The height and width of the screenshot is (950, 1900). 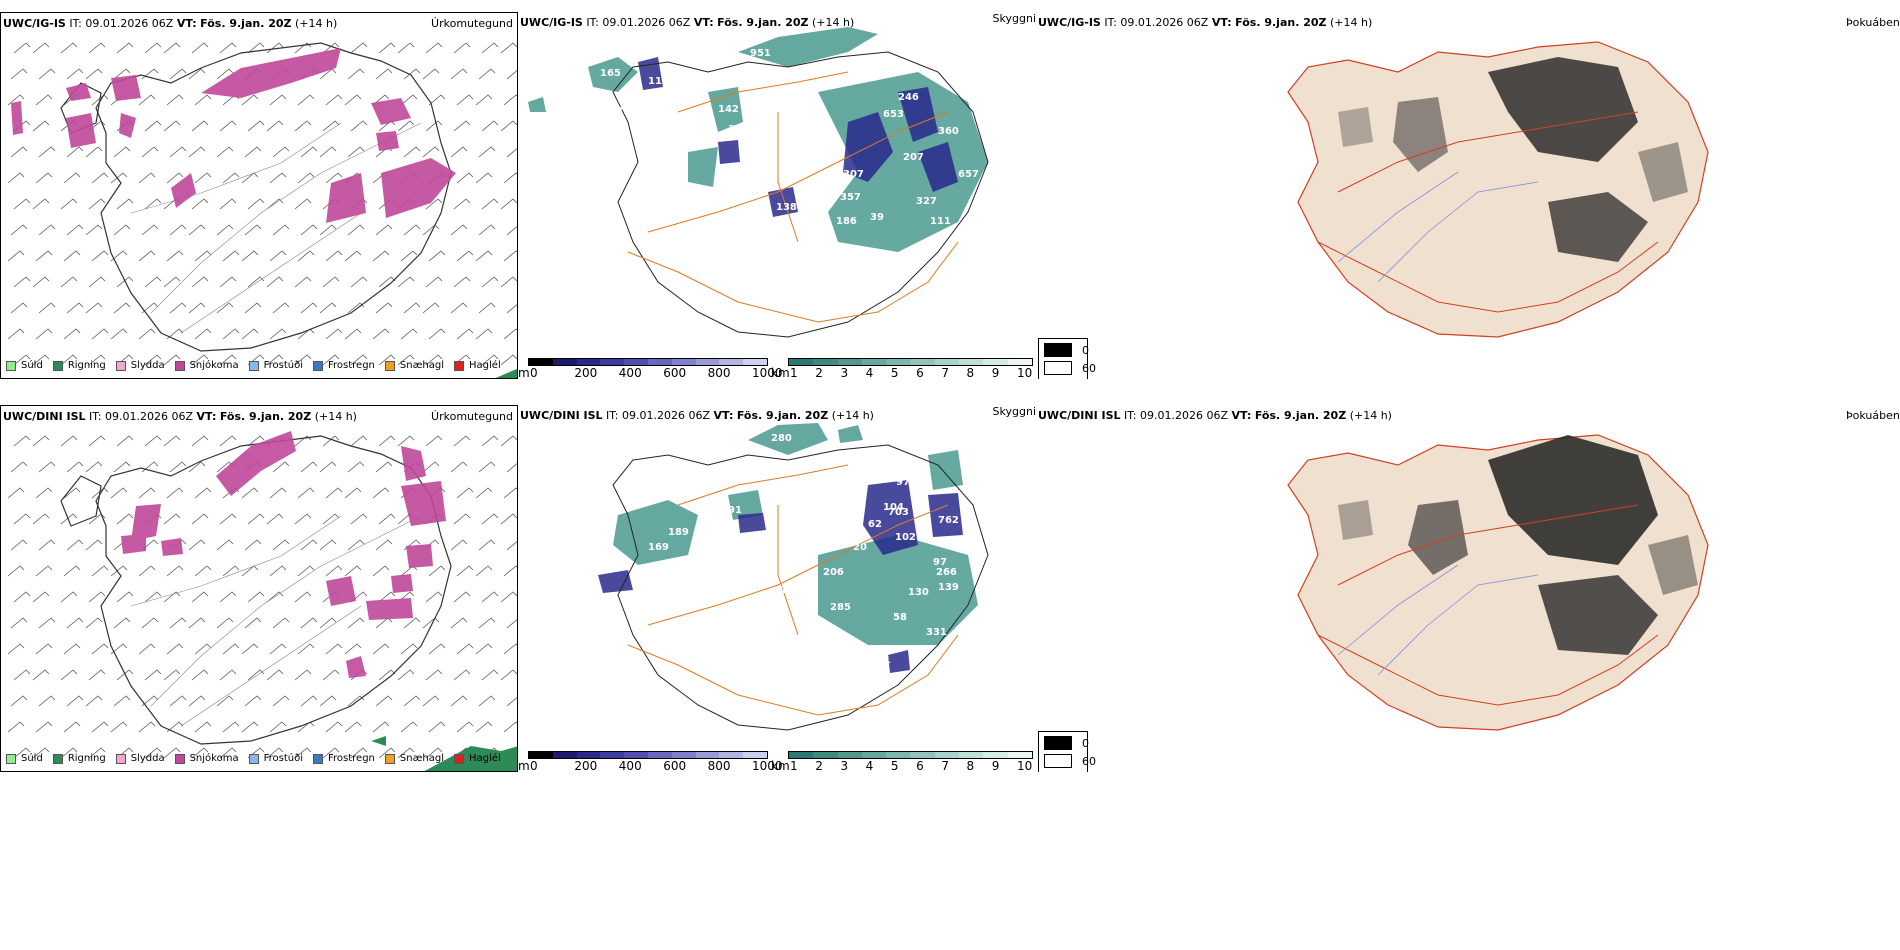 What do you see at coordinates (675, 372) in the screenshot?
I see `colorbar-tick: 600` at bounding box center [675, 372].